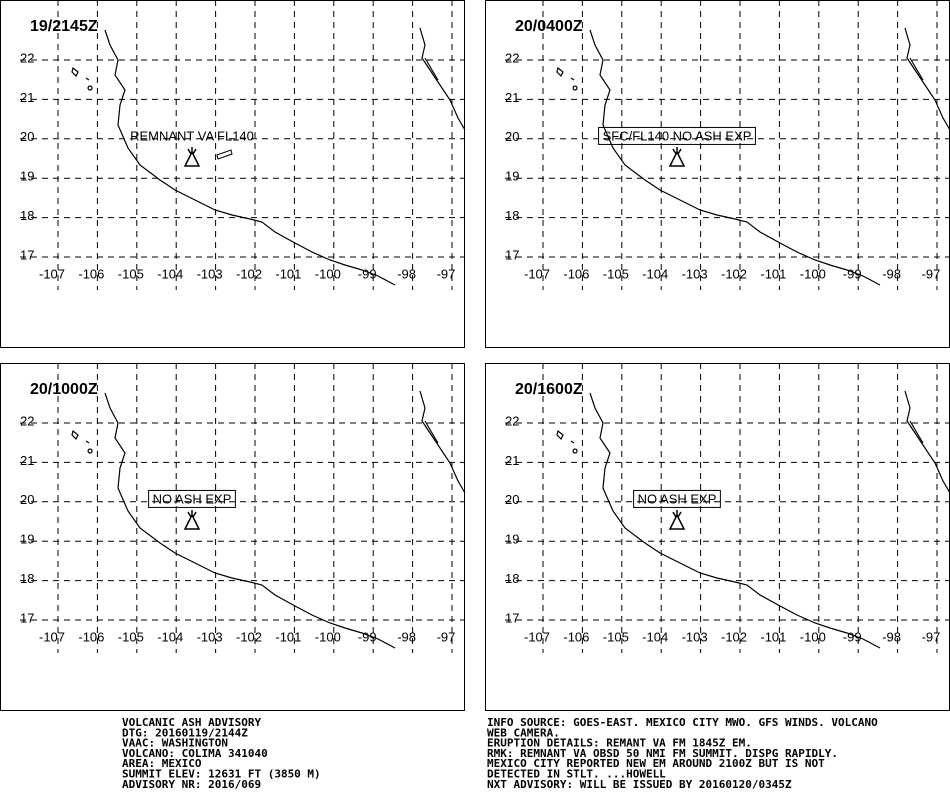 Image resolution: width=950 pixels, height=812 pixels. Describe the element at coordinates (549, 389) in the screenshot. I see `valid-time: 20/1600Z` at that location.